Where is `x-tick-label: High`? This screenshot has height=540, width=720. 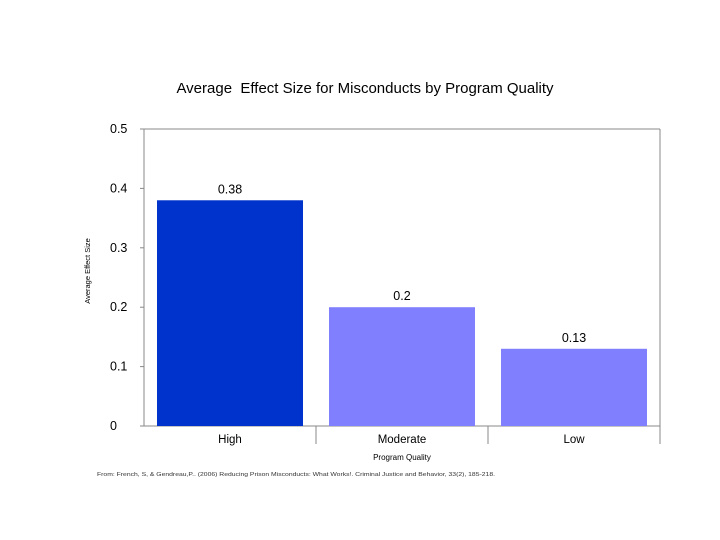 x-tick-label: High is located at coordinates (230, 440).